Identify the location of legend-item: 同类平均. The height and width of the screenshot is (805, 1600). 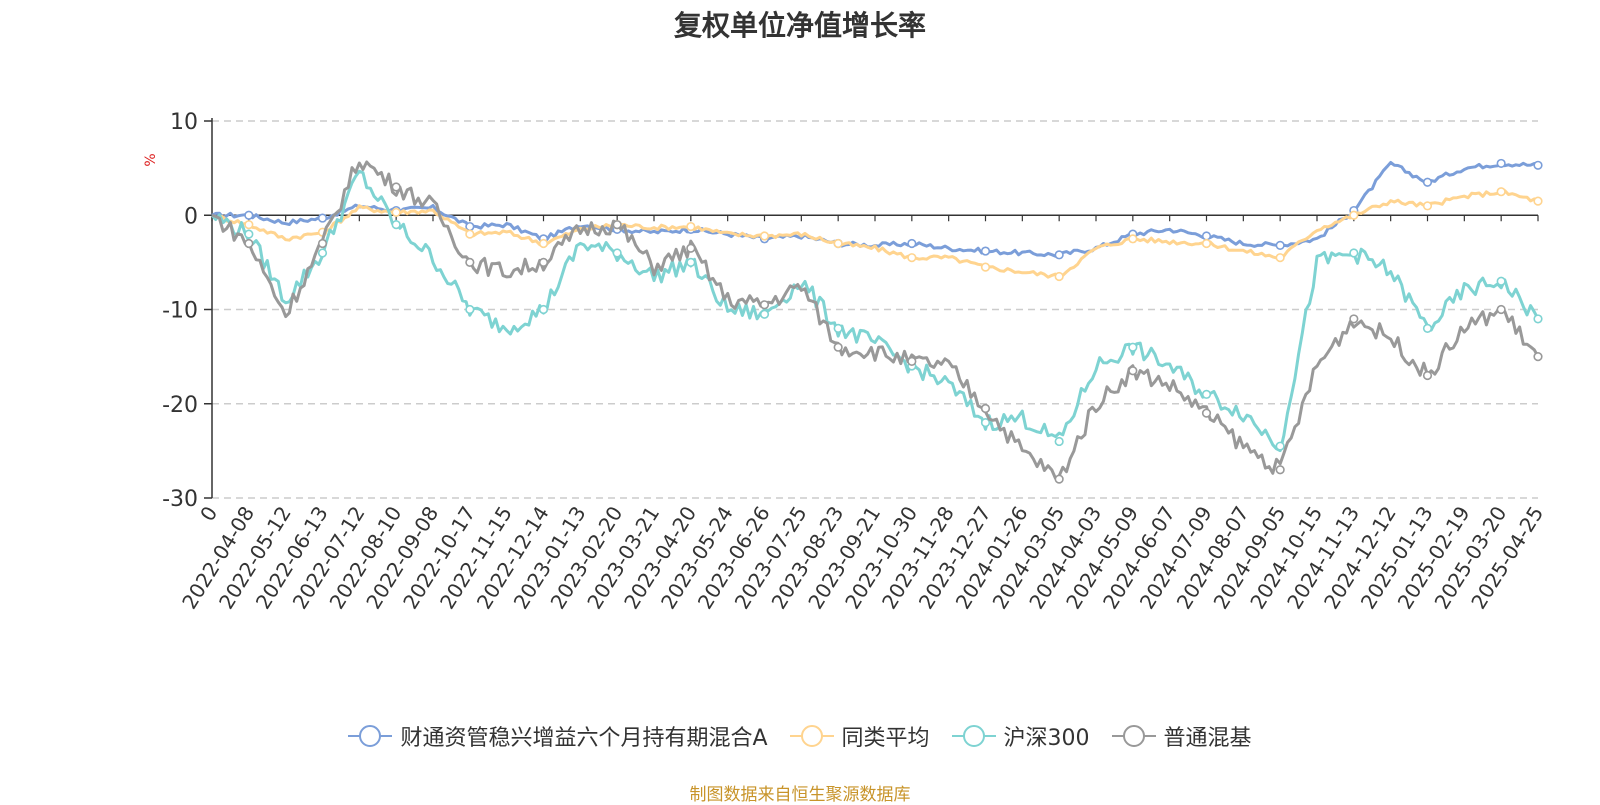
(859, 736).